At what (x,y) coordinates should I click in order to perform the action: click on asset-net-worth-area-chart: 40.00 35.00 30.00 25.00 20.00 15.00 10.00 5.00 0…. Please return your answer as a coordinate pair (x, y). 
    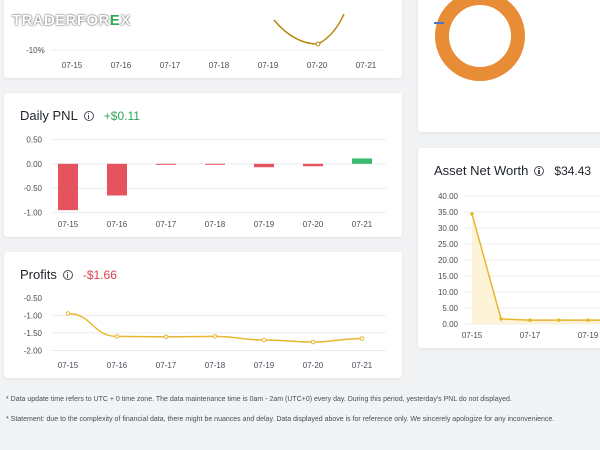
    Looking at the image, I should click on (519, 266).